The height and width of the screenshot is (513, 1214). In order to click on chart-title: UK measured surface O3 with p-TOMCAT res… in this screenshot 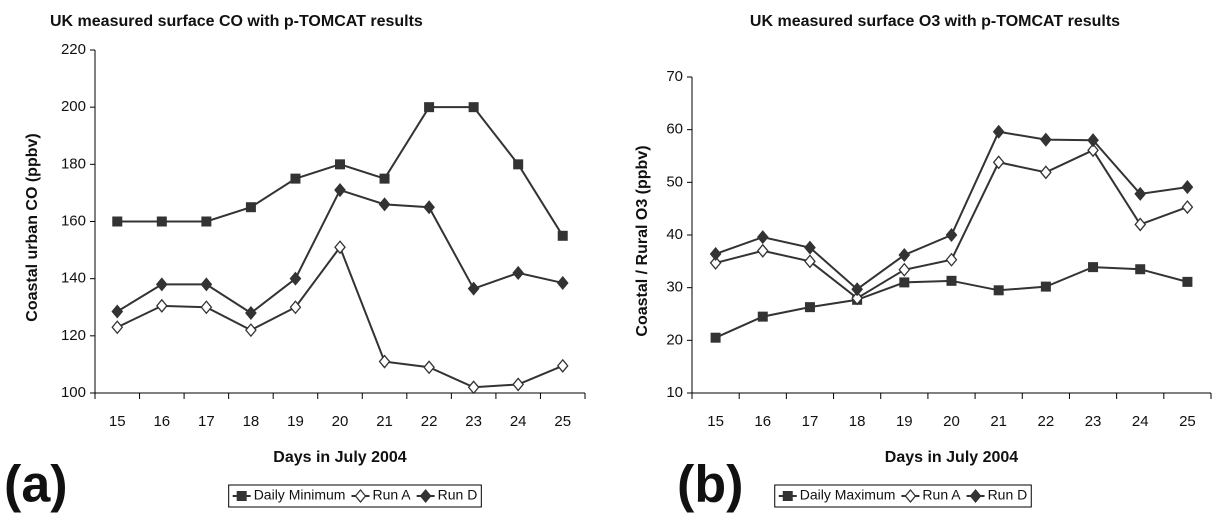, I will do `click(935, 21)`.